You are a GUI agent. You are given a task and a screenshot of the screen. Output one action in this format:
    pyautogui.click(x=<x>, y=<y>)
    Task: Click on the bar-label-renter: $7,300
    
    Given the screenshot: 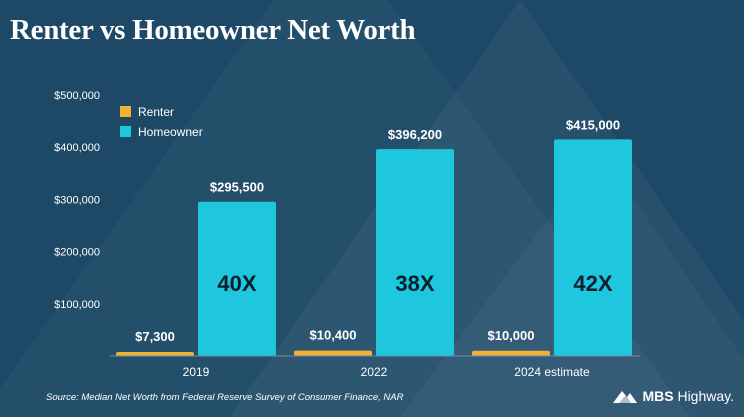 What is the action you would take?
    pyautogui.click(x=155, y=336)
    